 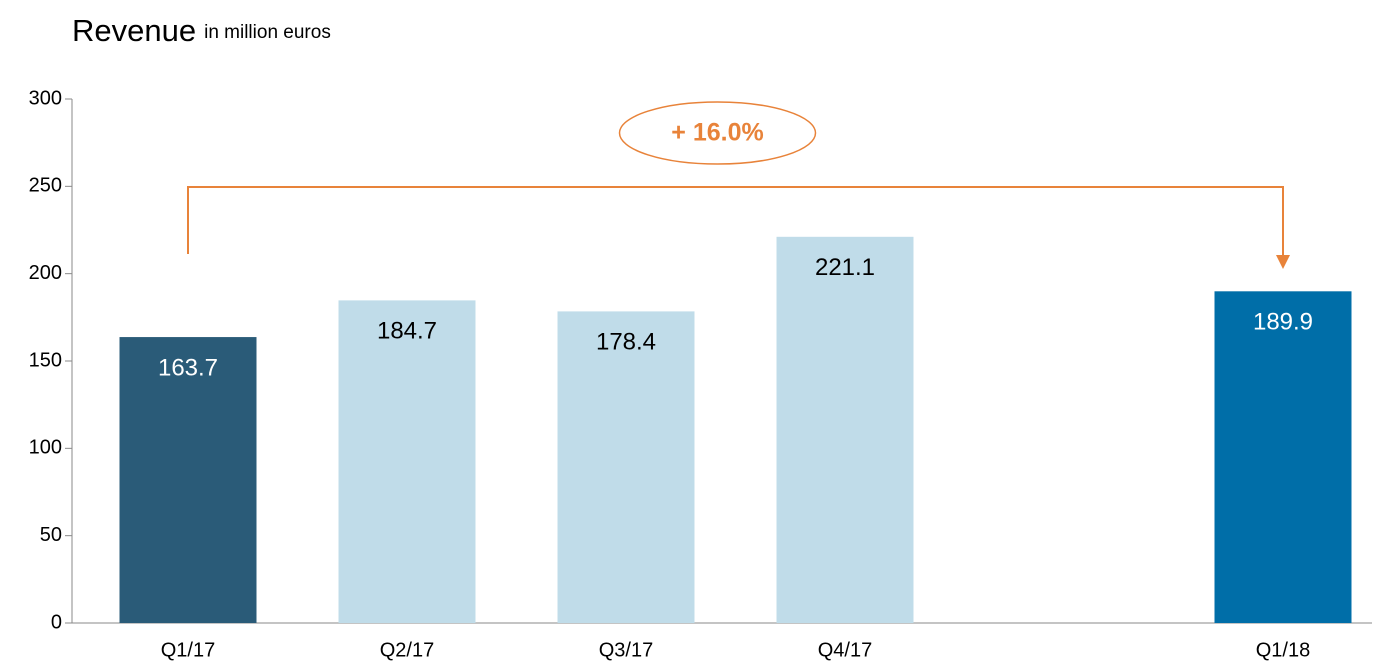 What do you see at coordinates (267, 32) in the screenshot?
I see `subtitle: in million euros` at bounding box center [267, 32].